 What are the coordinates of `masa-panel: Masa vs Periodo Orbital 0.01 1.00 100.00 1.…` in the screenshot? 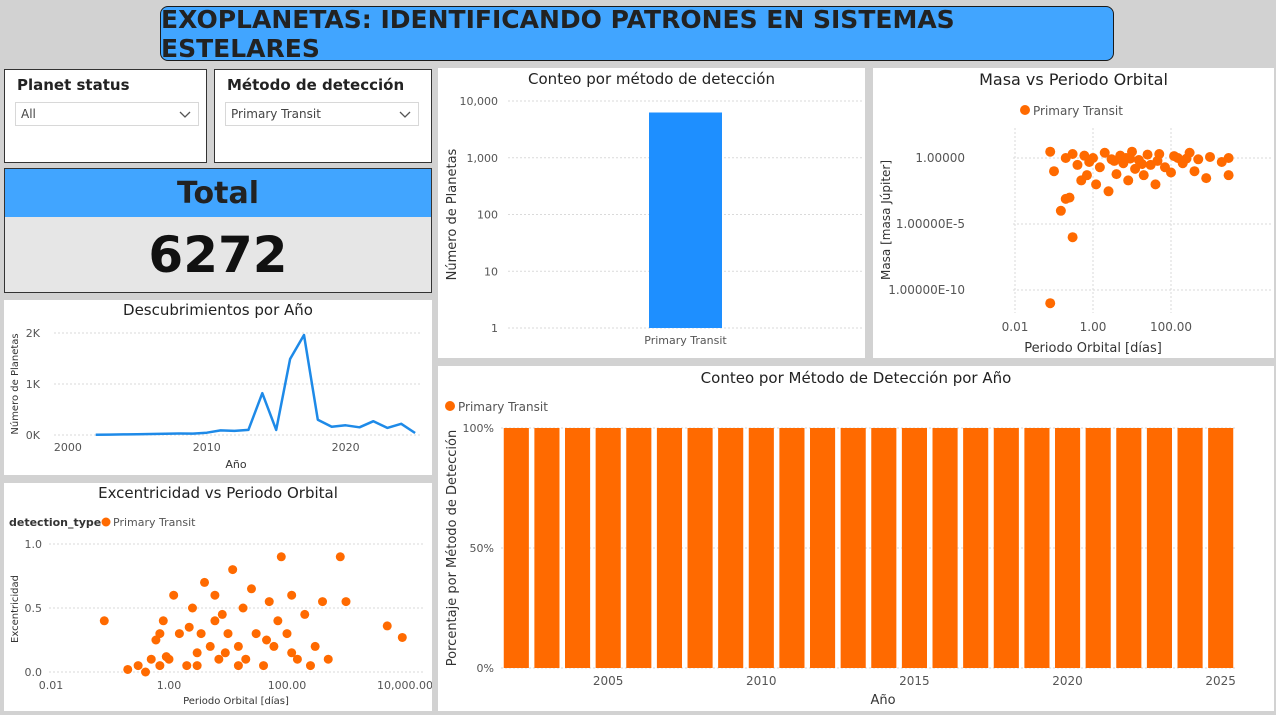 It's located at (1073, 213).